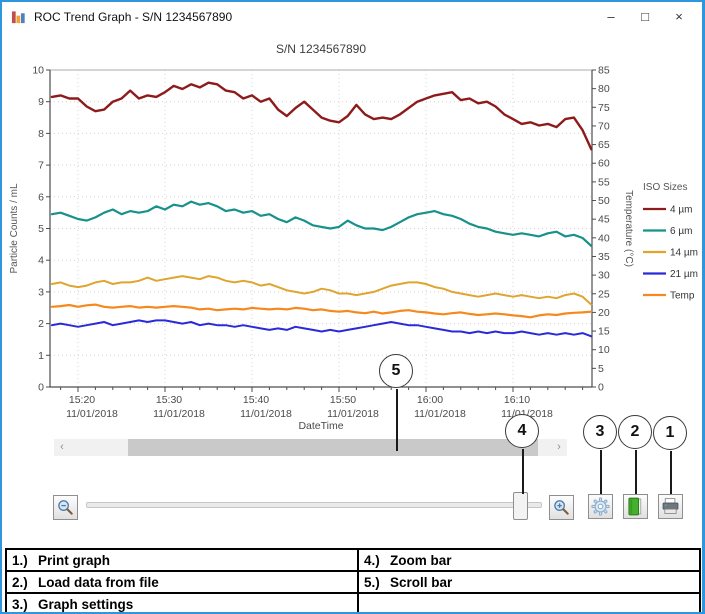 Image resolution: width=705 pixels, height=614 pixels. What do you see at coordinates (604, 257) in the screenshot?
I see `svg-text: 35` at bounding box center [604, 257].